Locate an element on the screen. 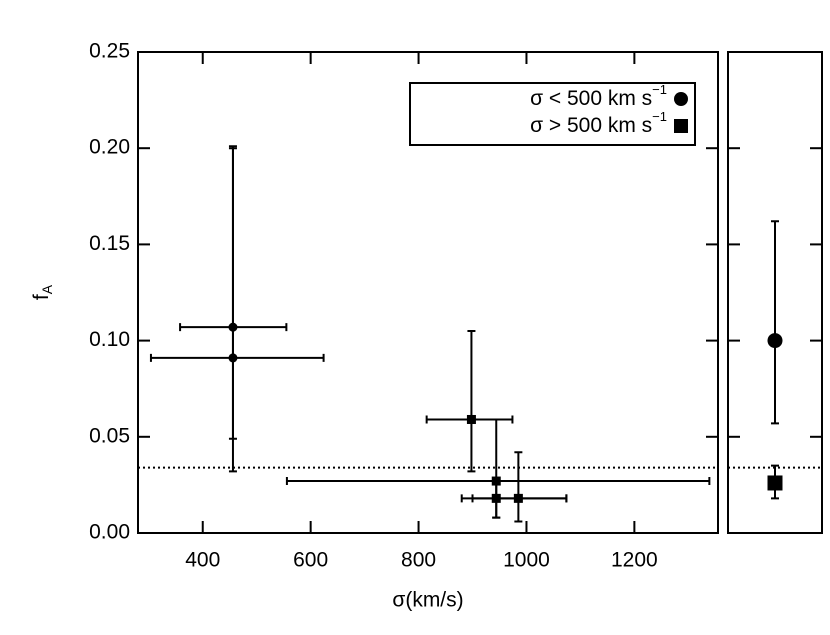 This screenshot has width=830, height=635. legend-label: σ < 500 km s−1 is located at coordinates (598, 95).